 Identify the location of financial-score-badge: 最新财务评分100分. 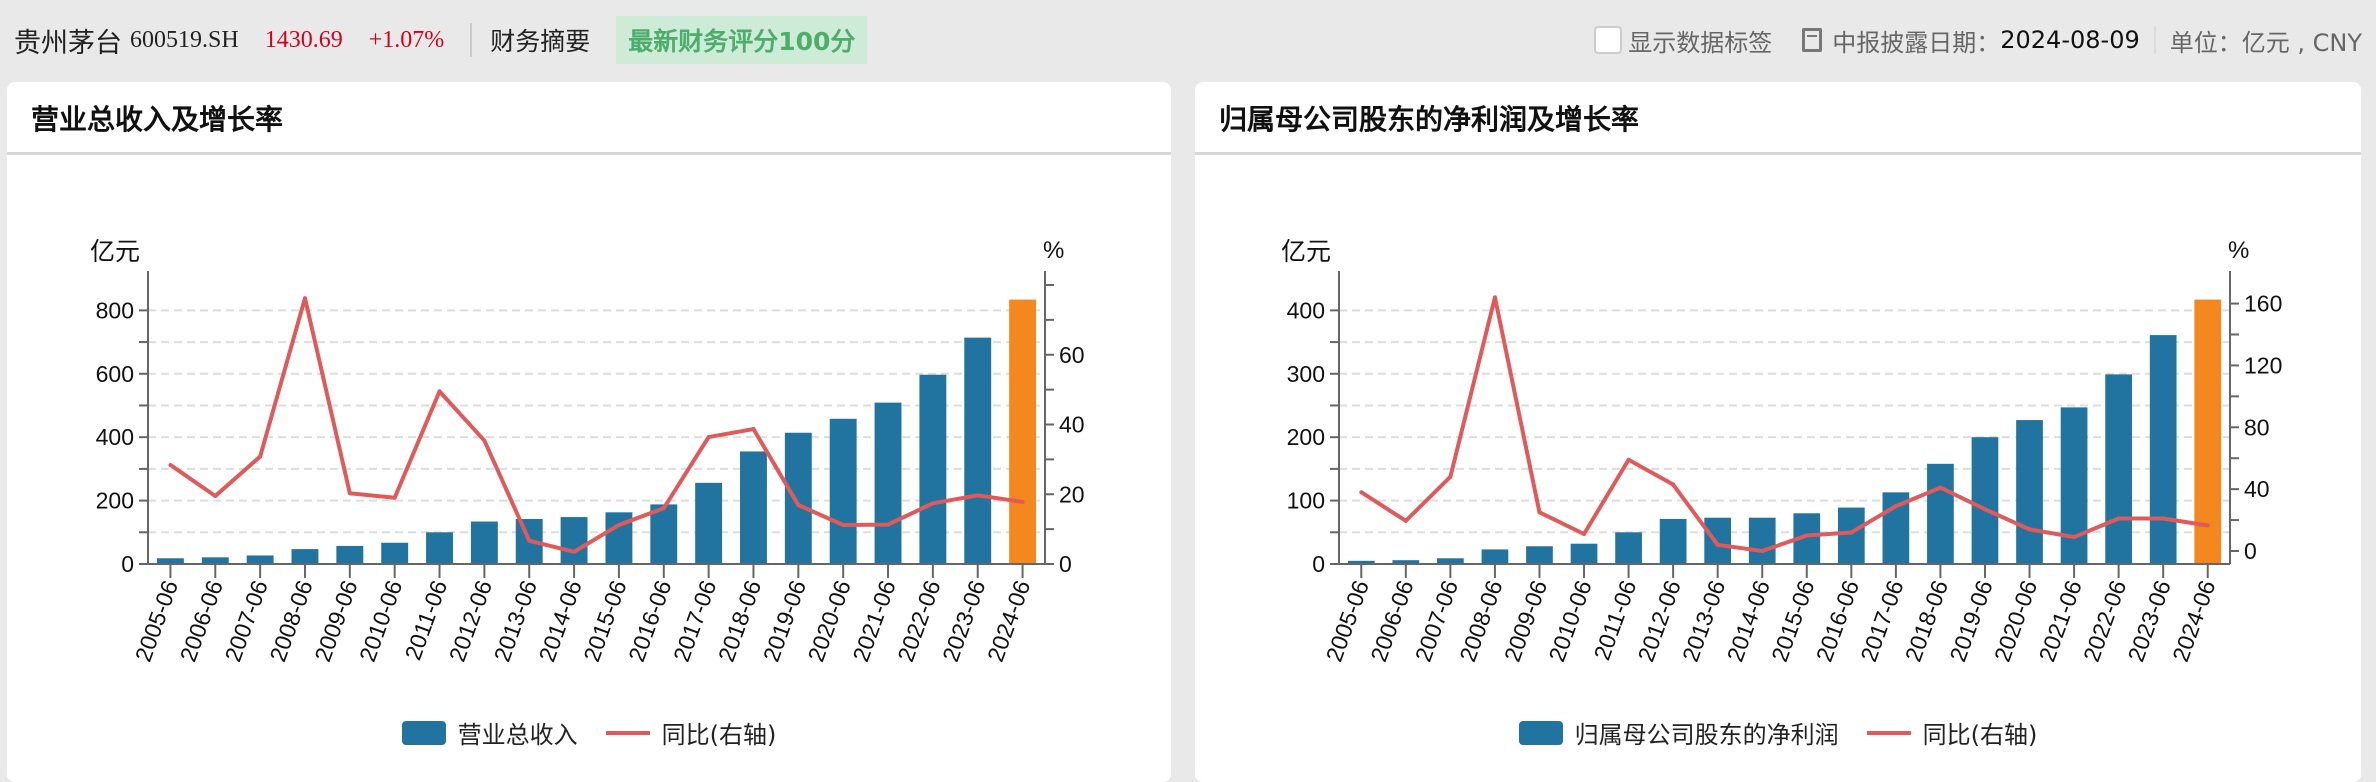
(742, 40).